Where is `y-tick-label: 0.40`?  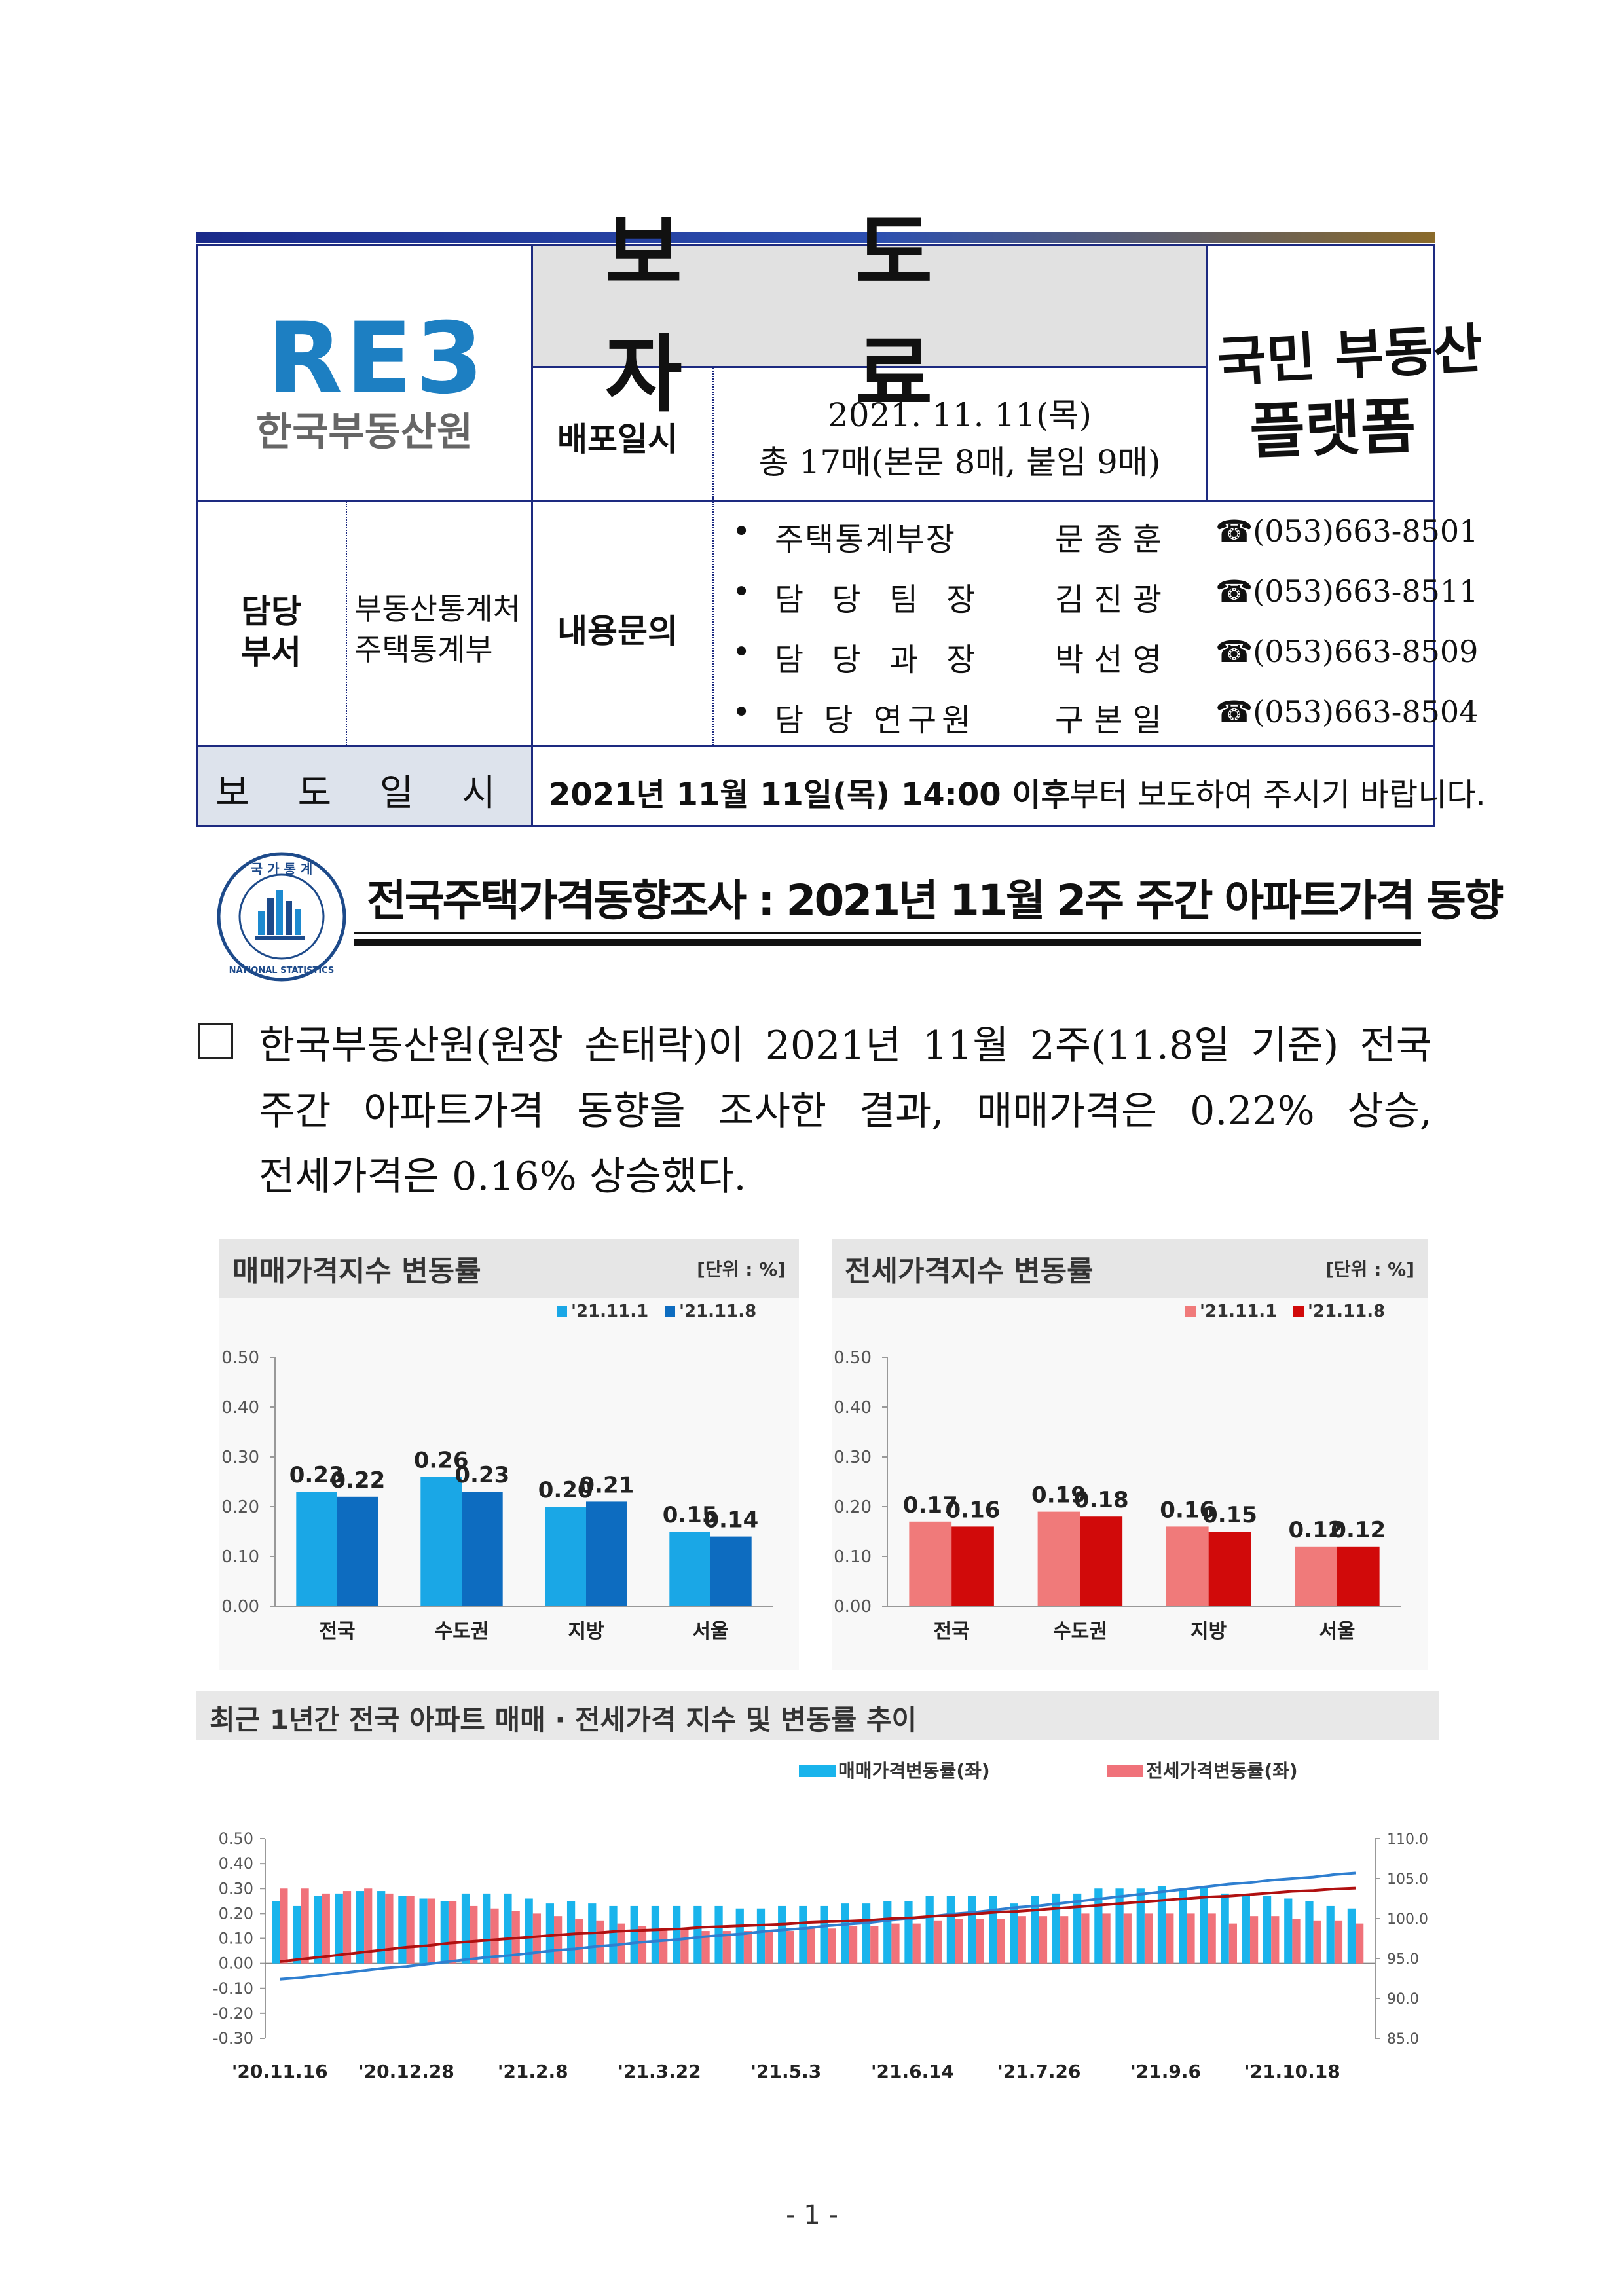
y-tick-label: 0.40 is located at coordinates (236, 1863).